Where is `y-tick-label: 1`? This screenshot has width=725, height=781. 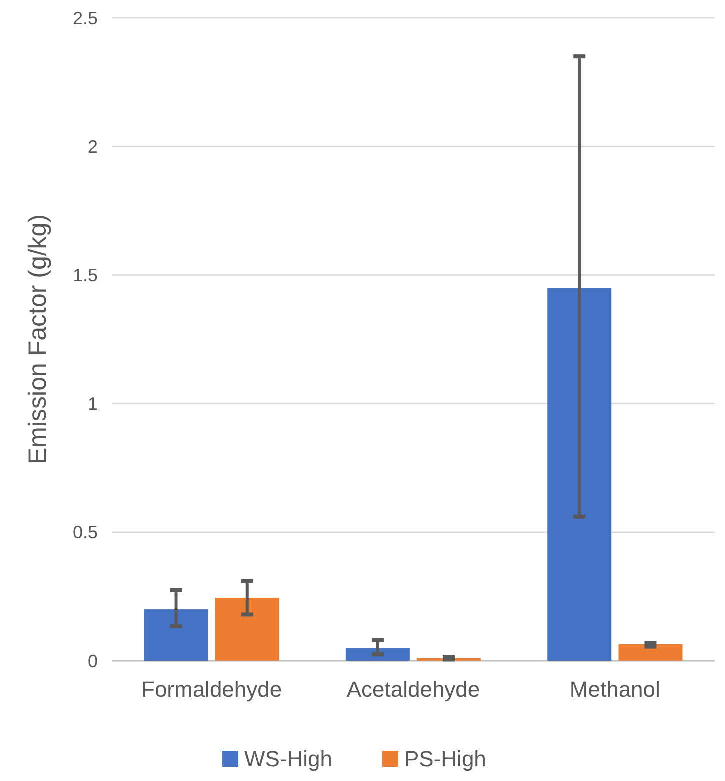 y-tick-label: 1 is located at coordinates (93, 404).